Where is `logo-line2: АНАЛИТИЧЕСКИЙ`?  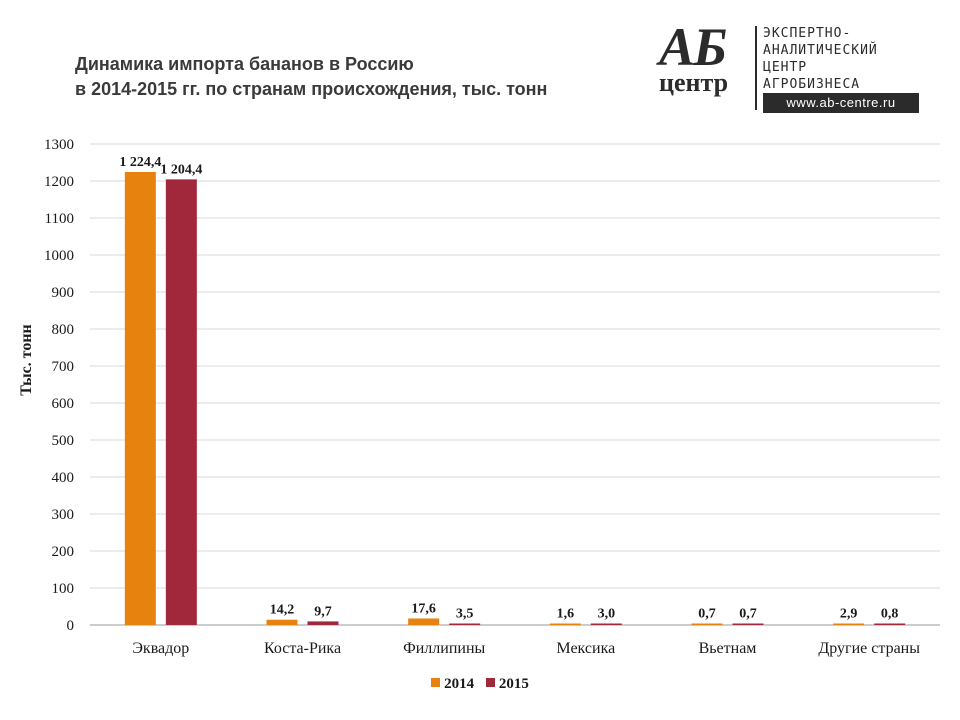 logo-line2: АНАЛИТИЧЕСКИЙ is located at coordinates (820, 50).